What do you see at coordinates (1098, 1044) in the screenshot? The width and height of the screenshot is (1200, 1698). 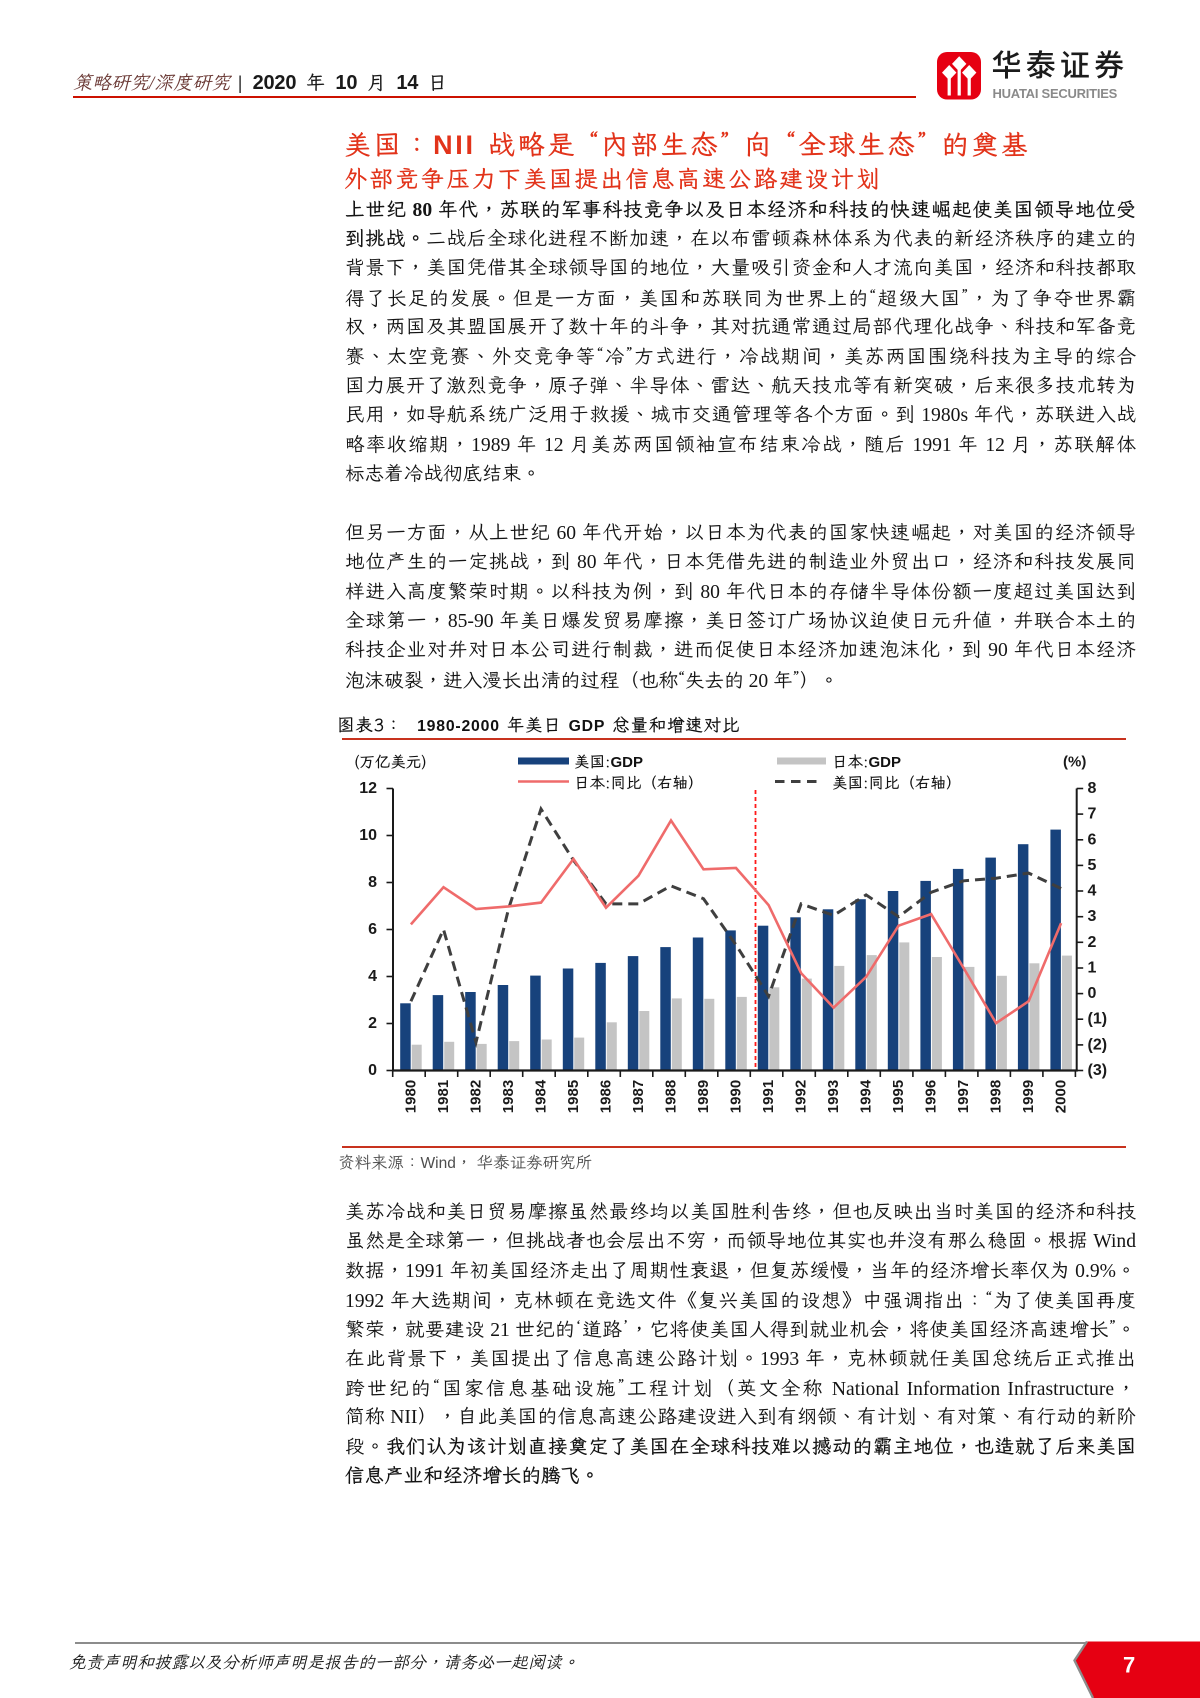 I see `svg-text: (2)` at bounding box center [1098, 1044].